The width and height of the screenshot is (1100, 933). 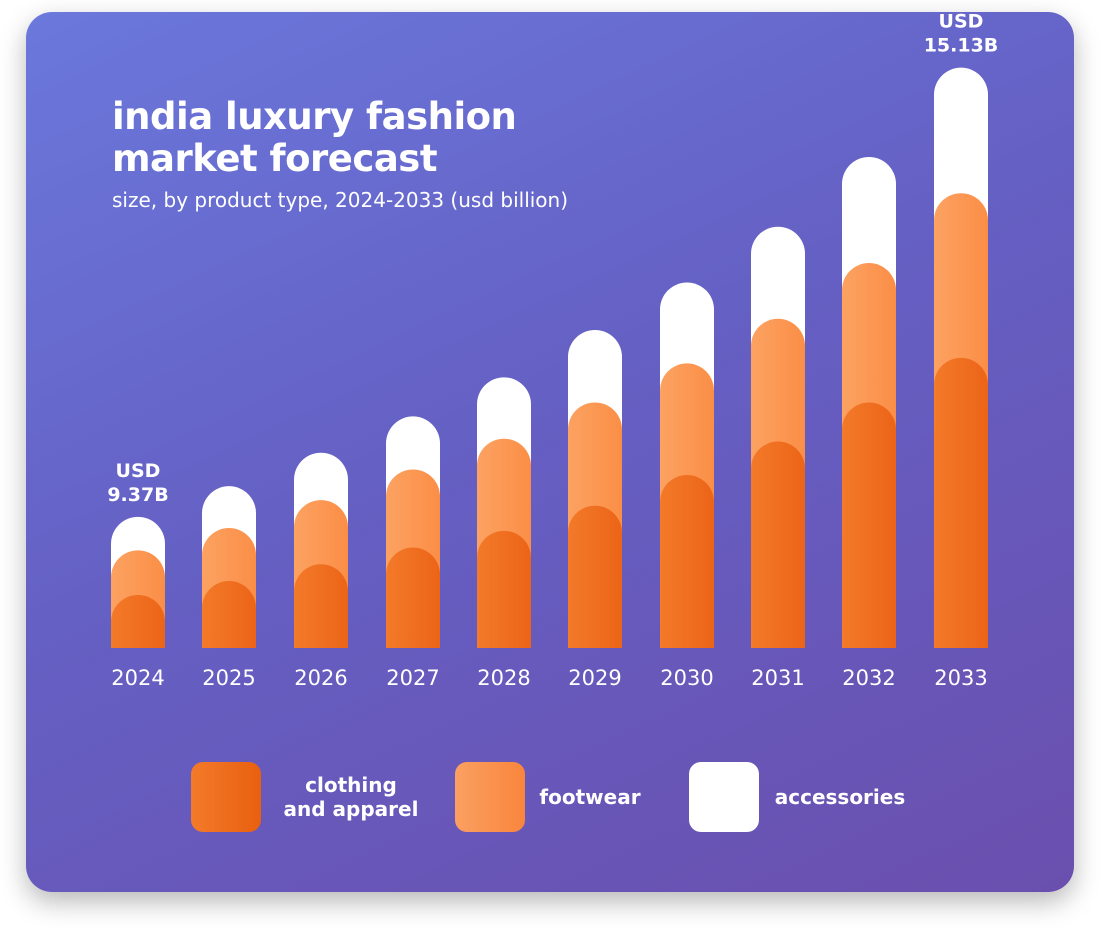 I want to click on legend-swatch-clothing, so click(x=226, y=797).